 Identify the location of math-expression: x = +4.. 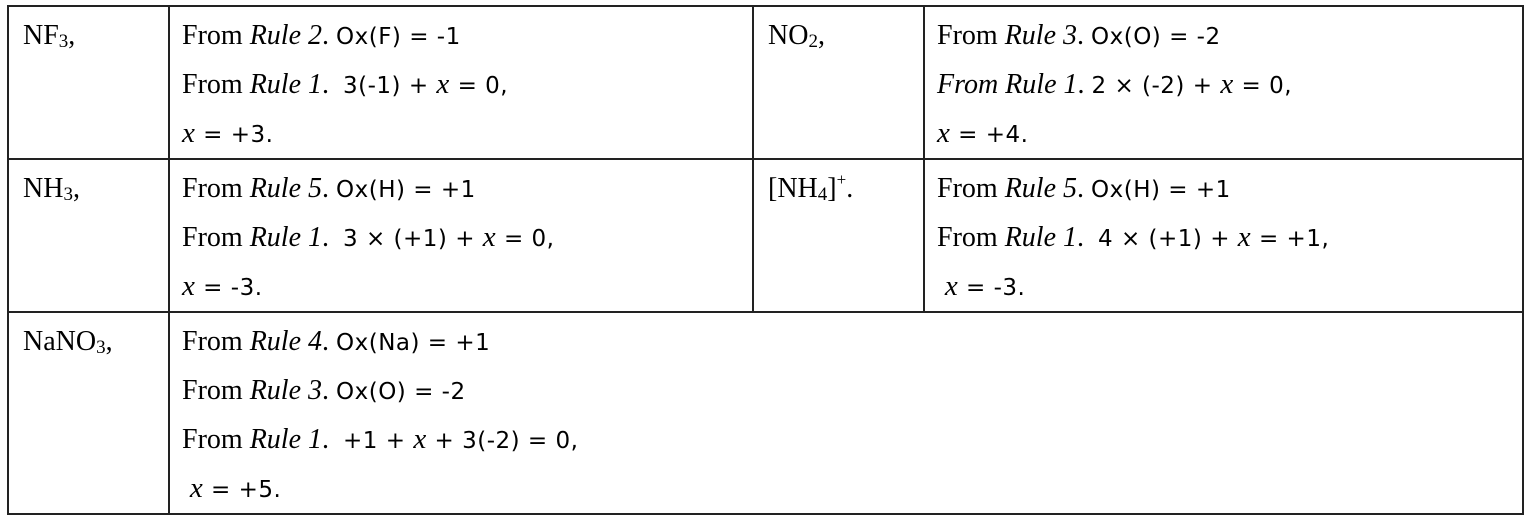
(983, 133).